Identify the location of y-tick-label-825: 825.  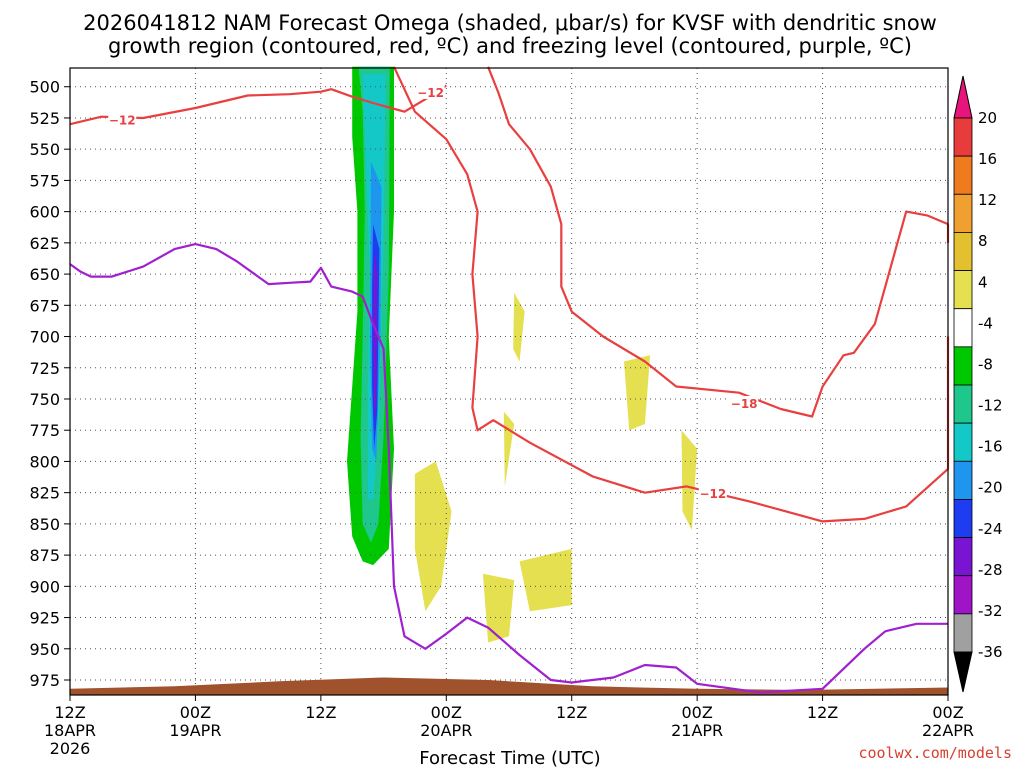
(44, 493).